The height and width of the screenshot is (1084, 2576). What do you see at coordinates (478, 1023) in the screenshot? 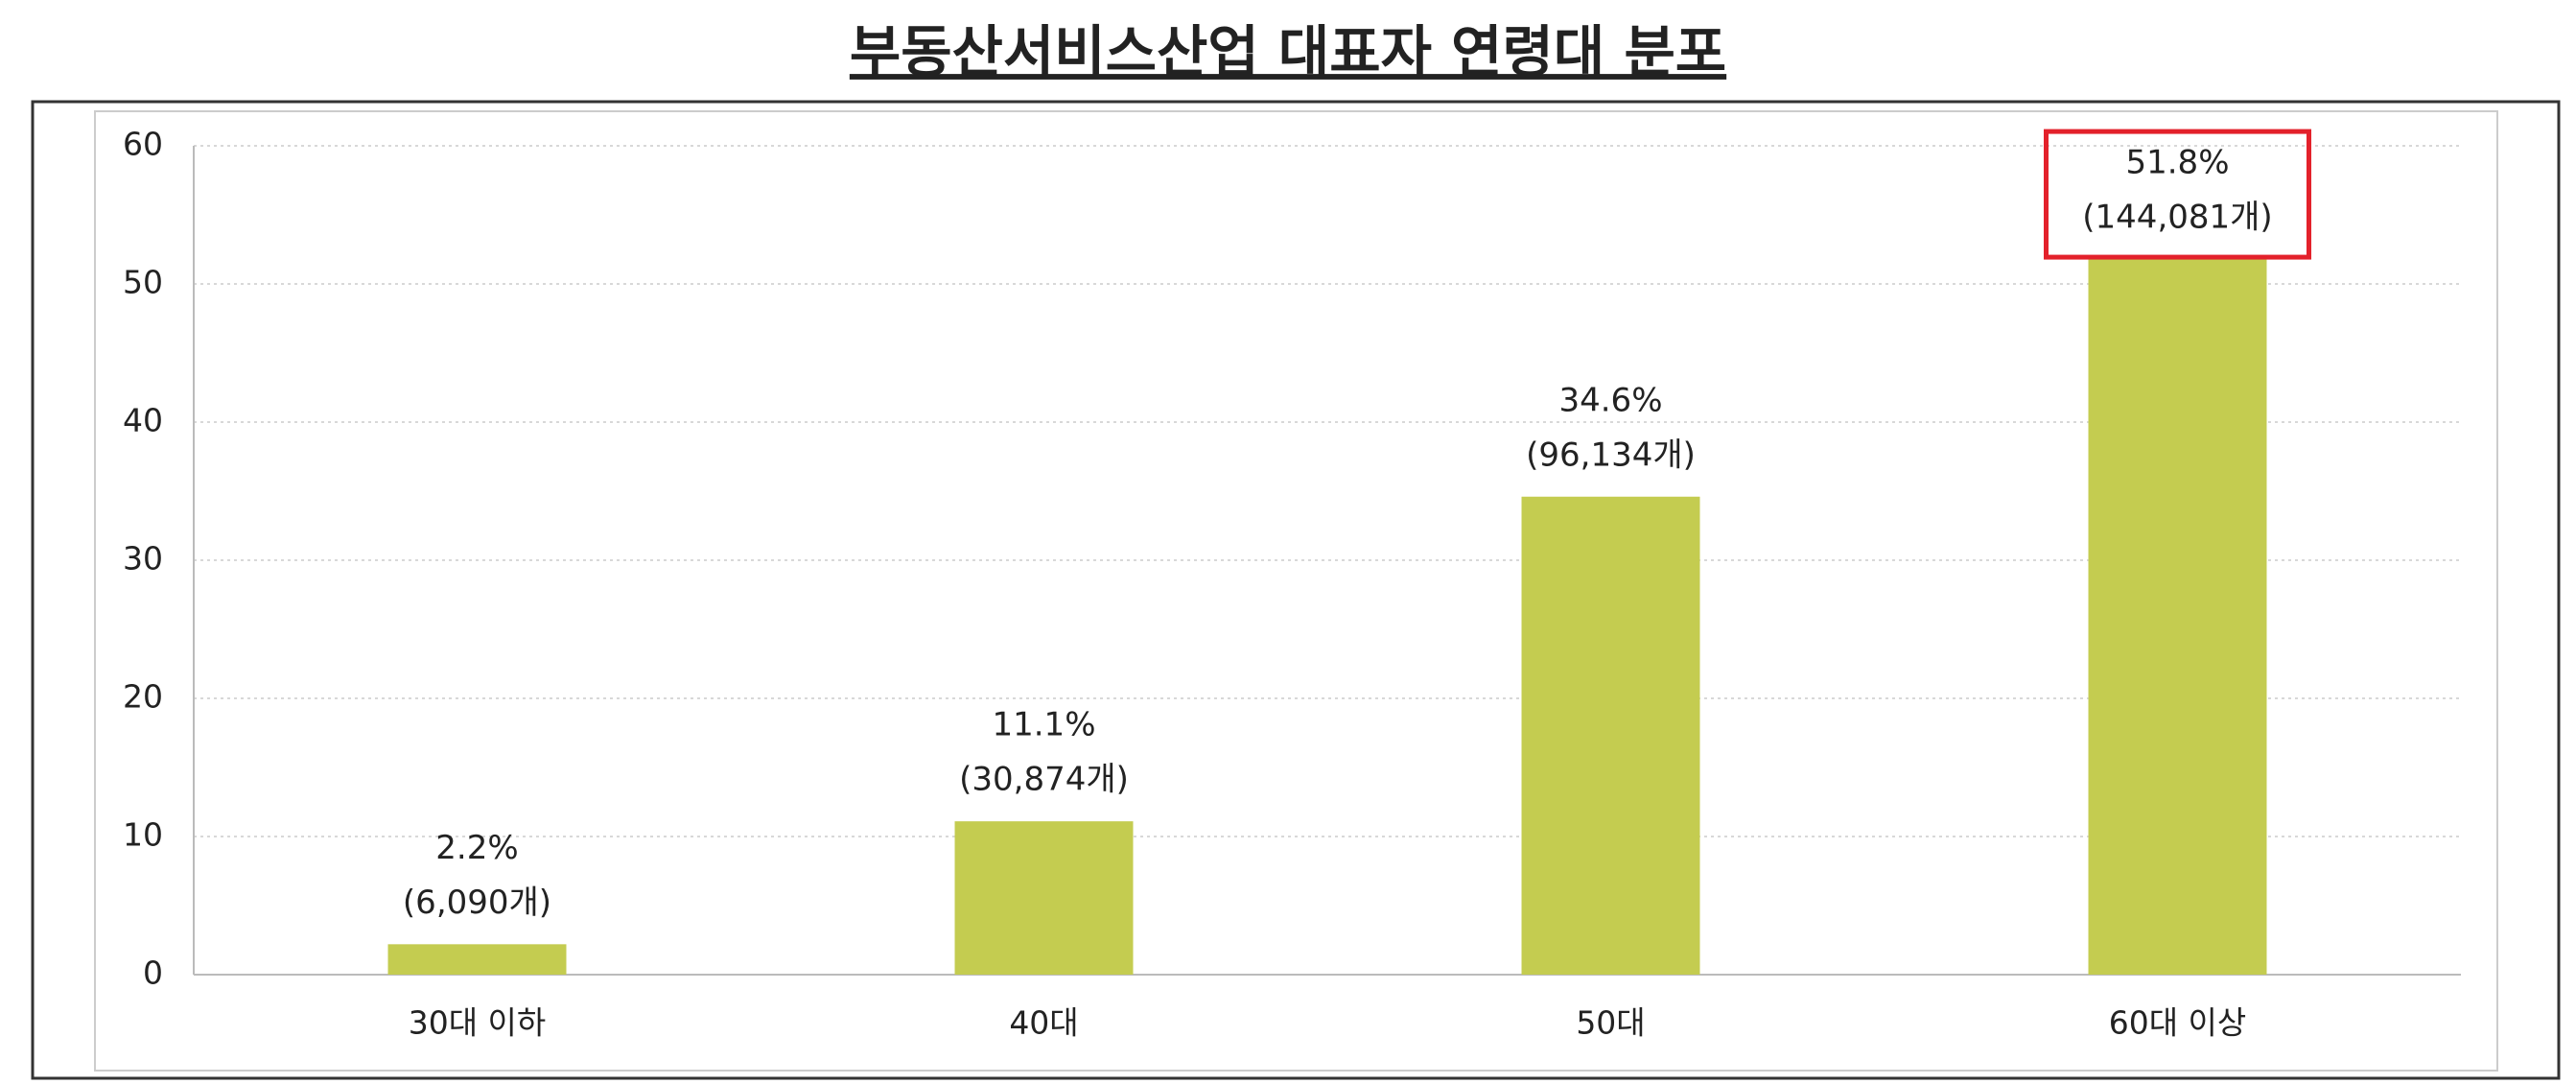
I see `x-tick-label: 30대 이하` at bounding box center [478, 1023].